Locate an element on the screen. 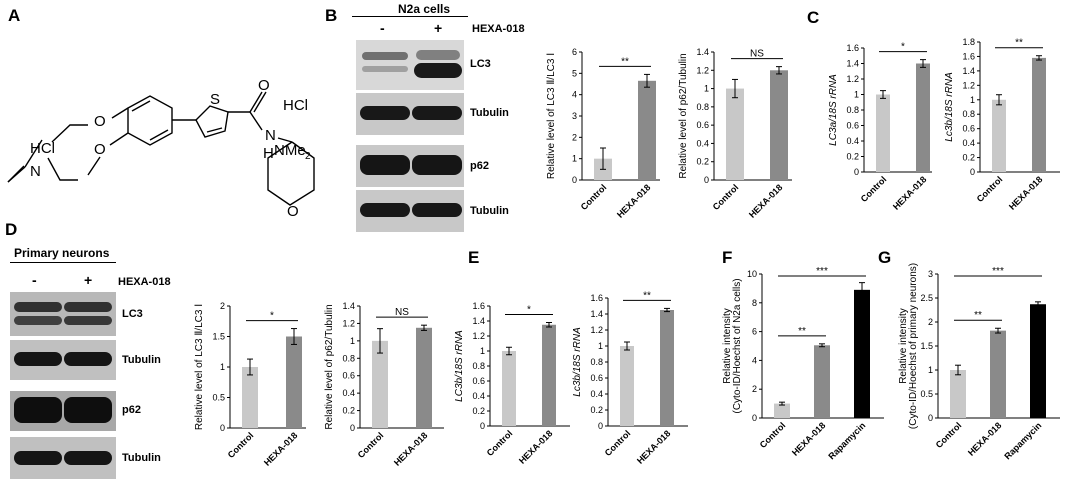 The height and width of the screenshot is (485, 1072). significance-label: NS is located at coordinates (402, 312).